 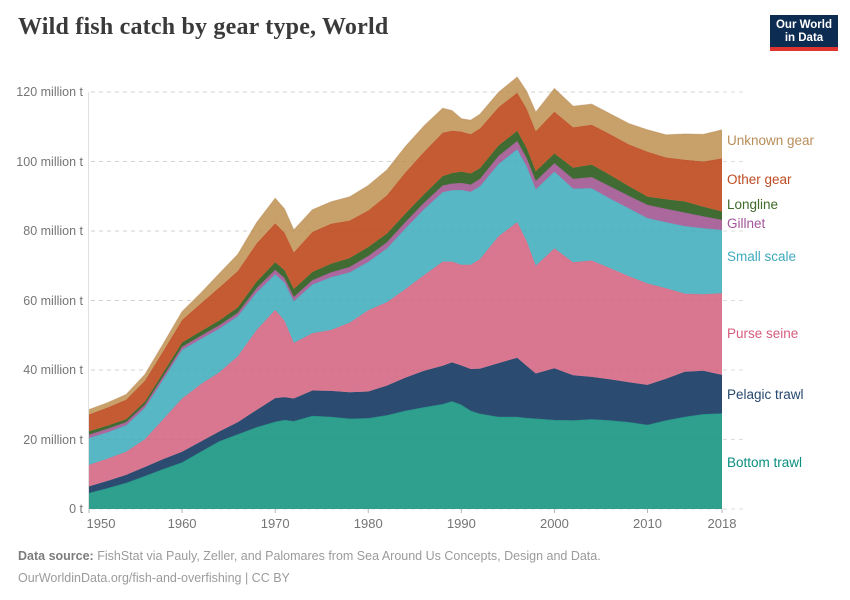 What do you see at coordinates (763, 333) in the screenshot?
I see `legend-label-purse-seine: Purse seine` at bounding box center [763, 333].